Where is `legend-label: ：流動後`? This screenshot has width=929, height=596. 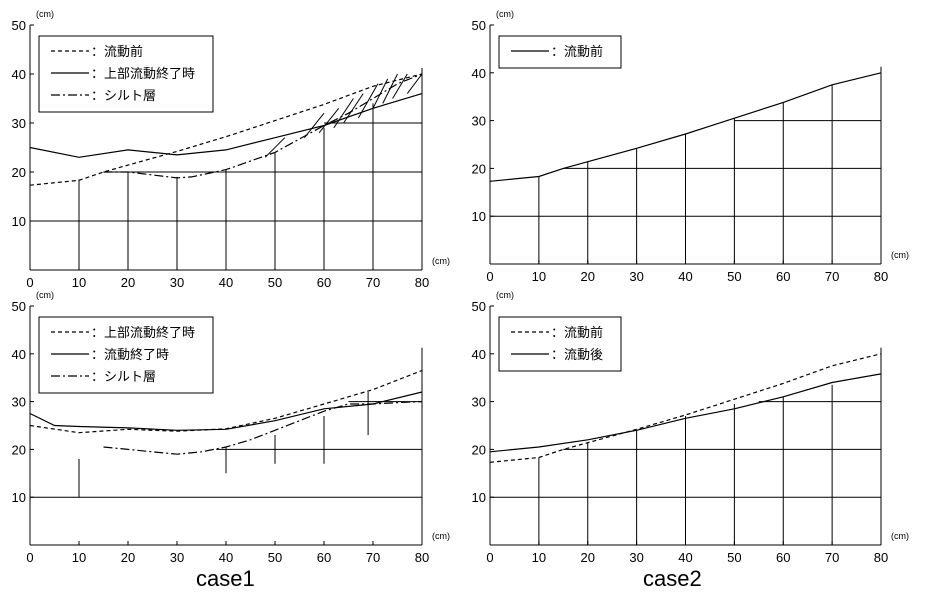
legend-label: ：流動後 is located at coordinates (577, 354).